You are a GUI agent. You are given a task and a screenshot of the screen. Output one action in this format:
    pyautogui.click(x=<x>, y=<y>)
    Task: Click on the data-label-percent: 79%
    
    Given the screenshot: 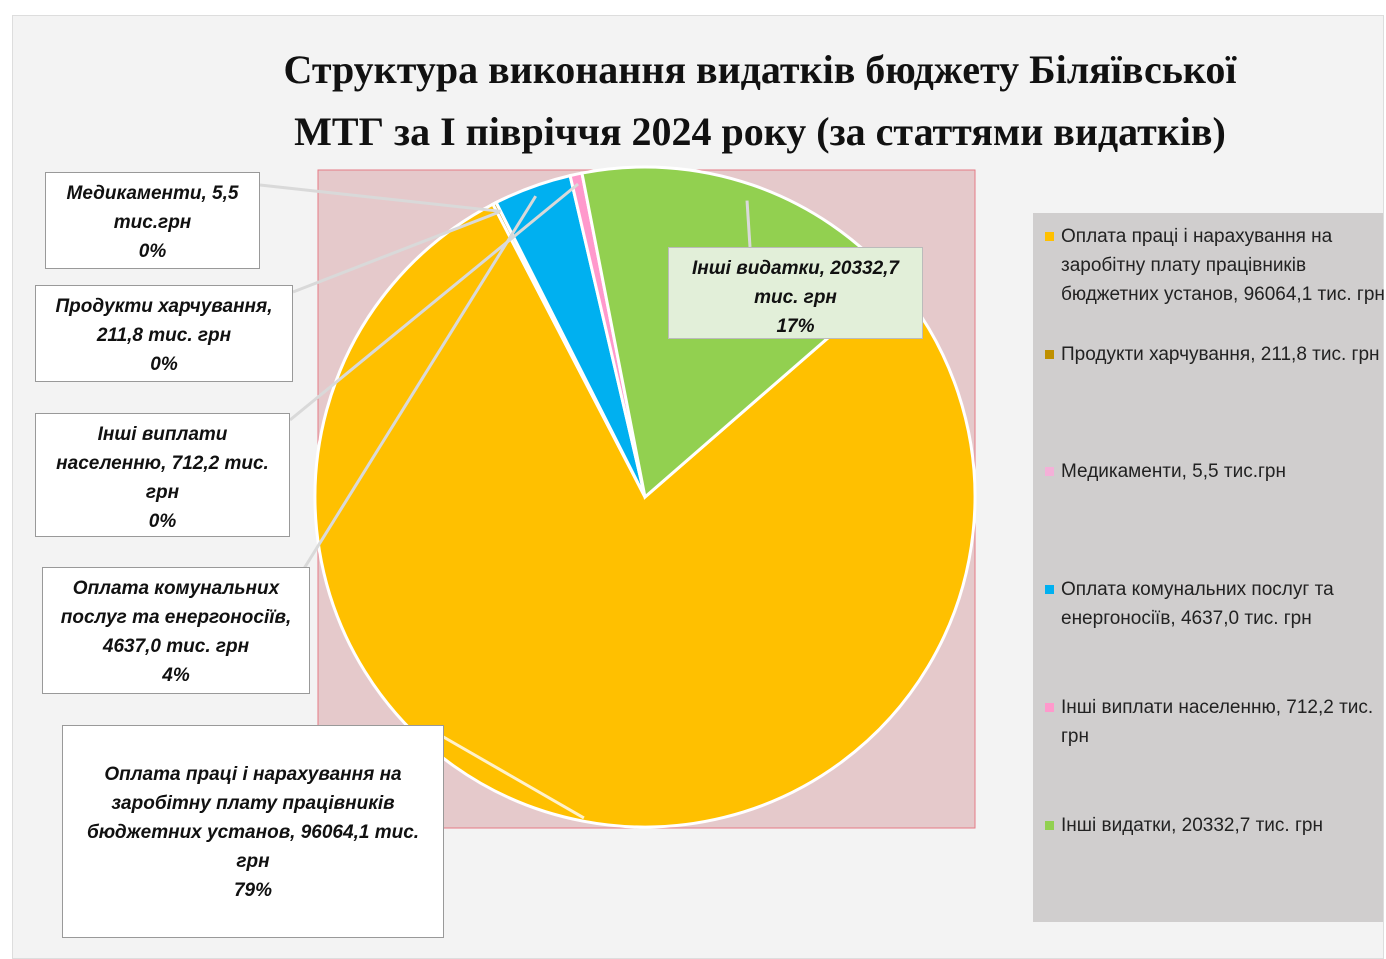 What is the action you would take?
    pyautogui.click(x=253, y=890)
    